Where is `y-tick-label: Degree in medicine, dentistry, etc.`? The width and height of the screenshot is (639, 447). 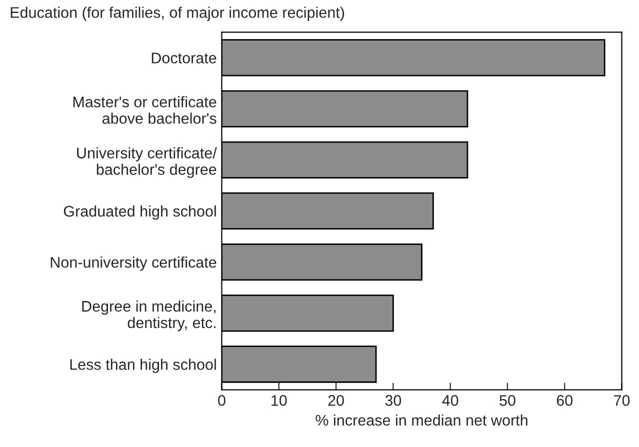 y-tick-label: Degree in medicine, dentistry, etc. is located at coordinates (149, 316).